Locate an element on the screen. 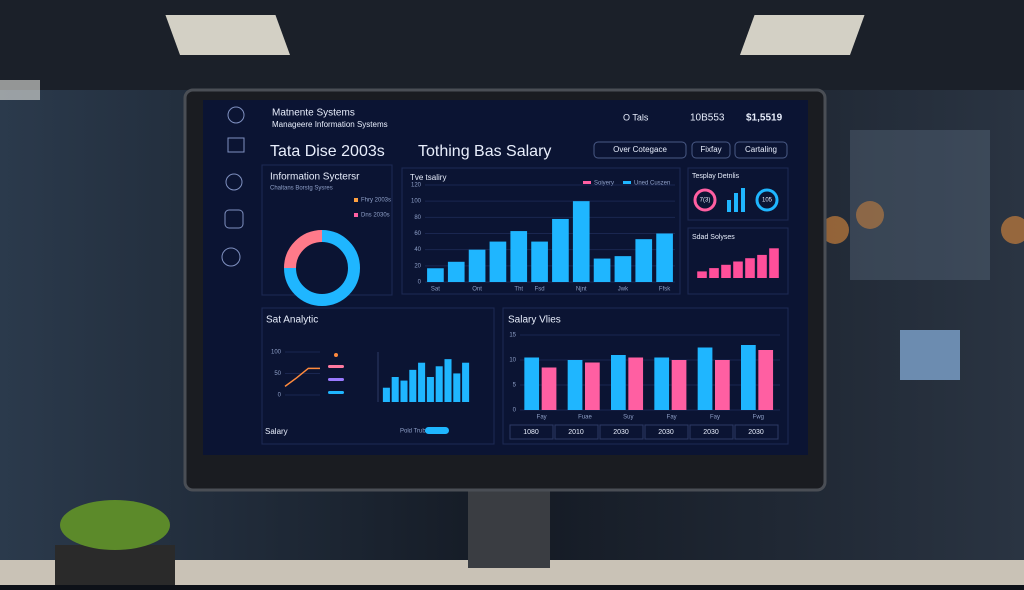 This screenshot has height=590, width=1024. x-tick-label: Tht is located at coordinates (518, 290).